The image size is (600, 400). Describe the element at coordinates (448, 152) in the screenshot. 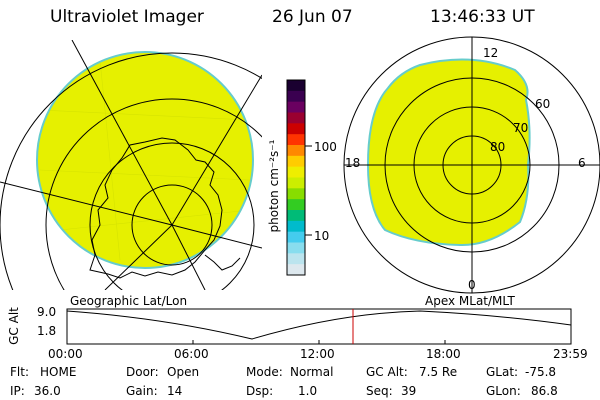

I see `image-fill-region` at that location.